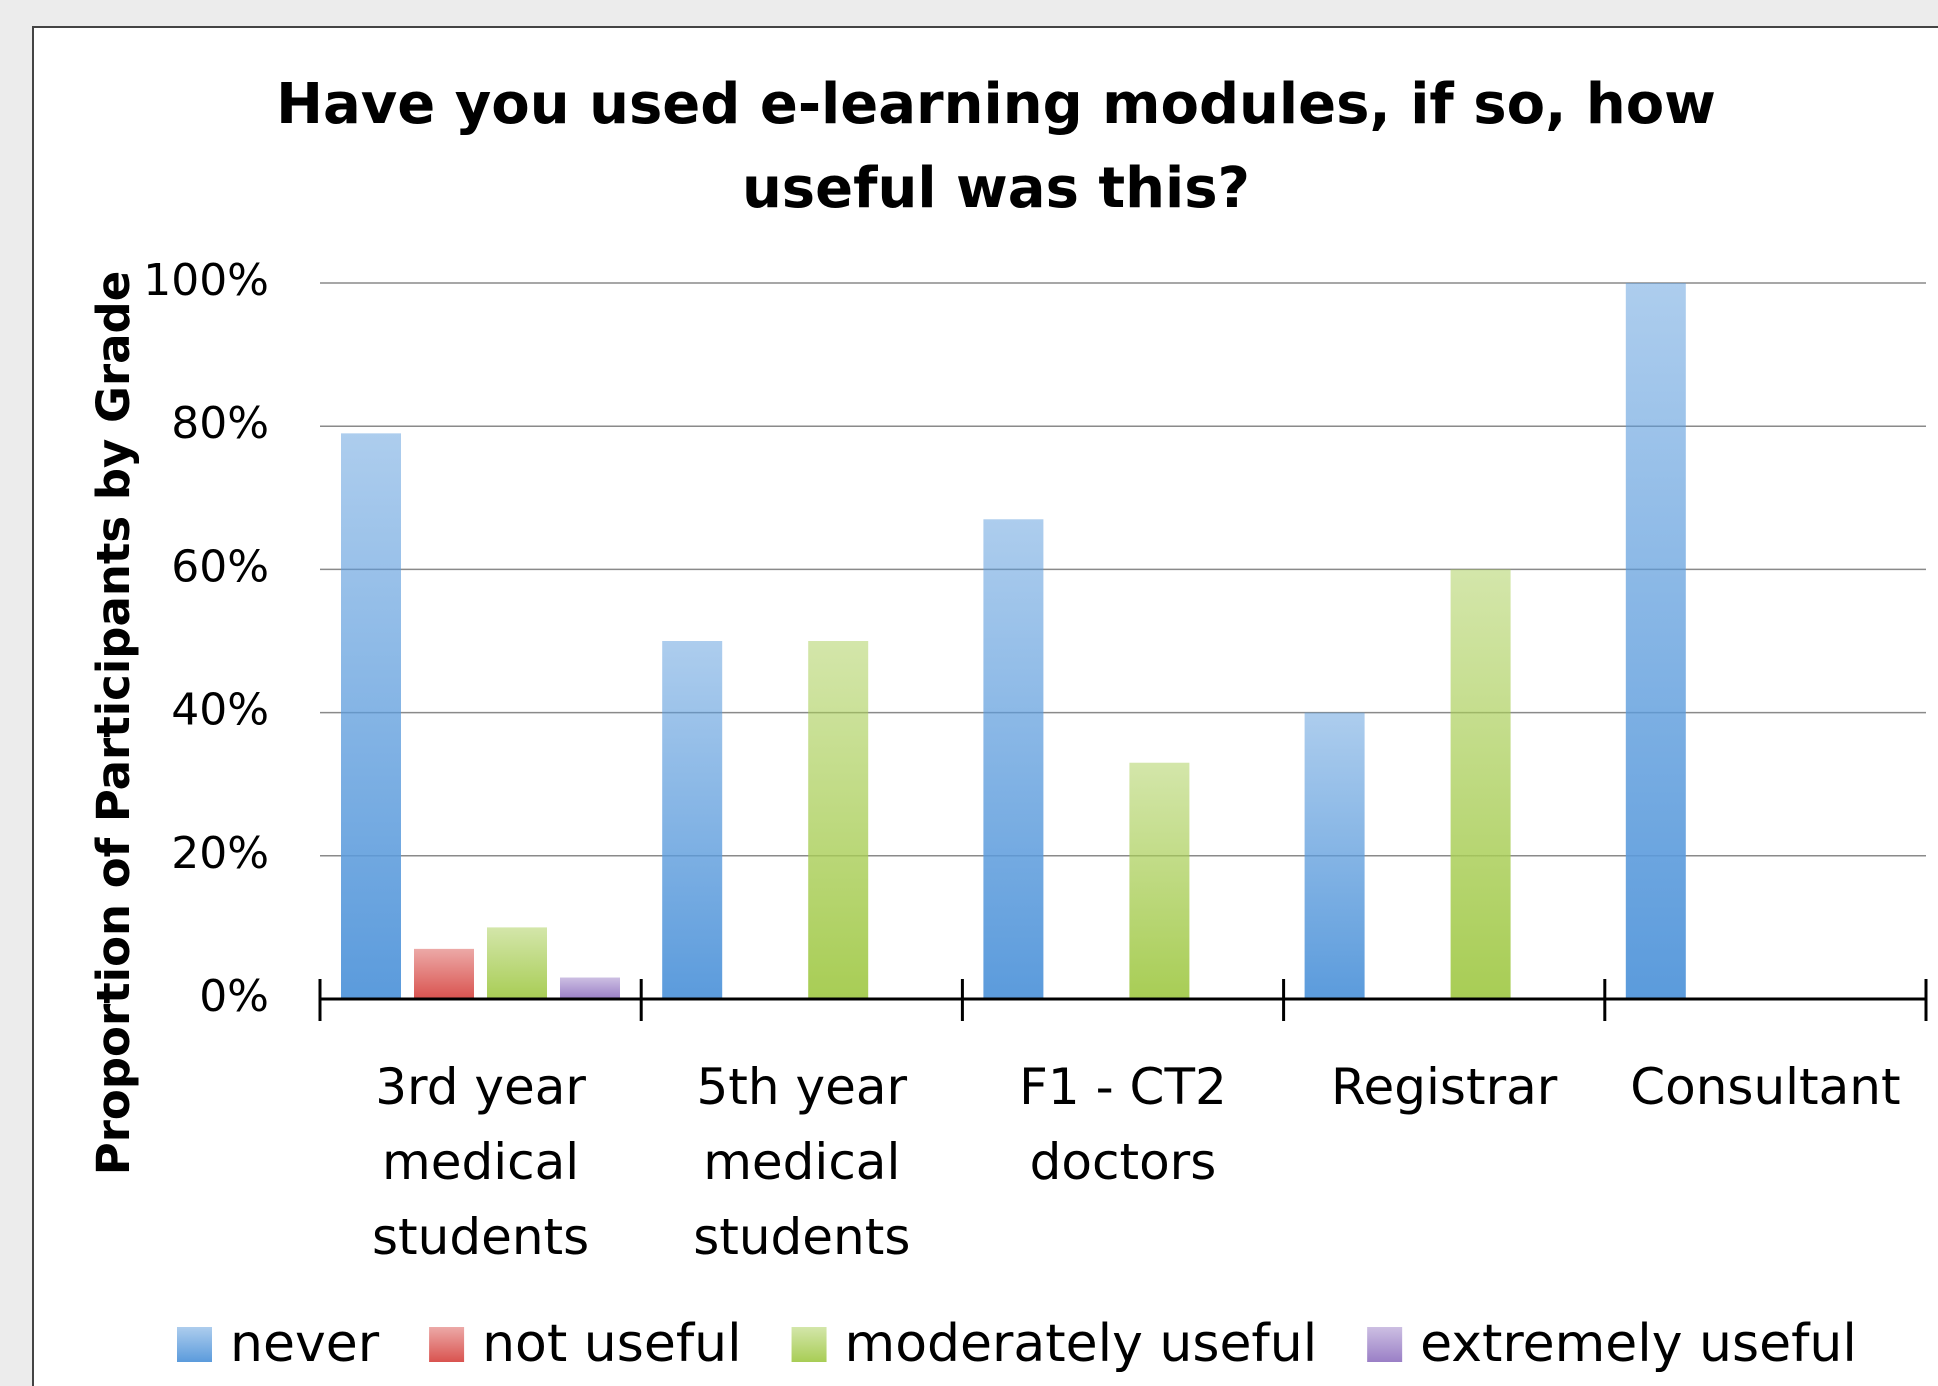  Describe the element at coordinates (1638, 1344) in the screenshot. I see `legend-label: extremely useful` at that location.